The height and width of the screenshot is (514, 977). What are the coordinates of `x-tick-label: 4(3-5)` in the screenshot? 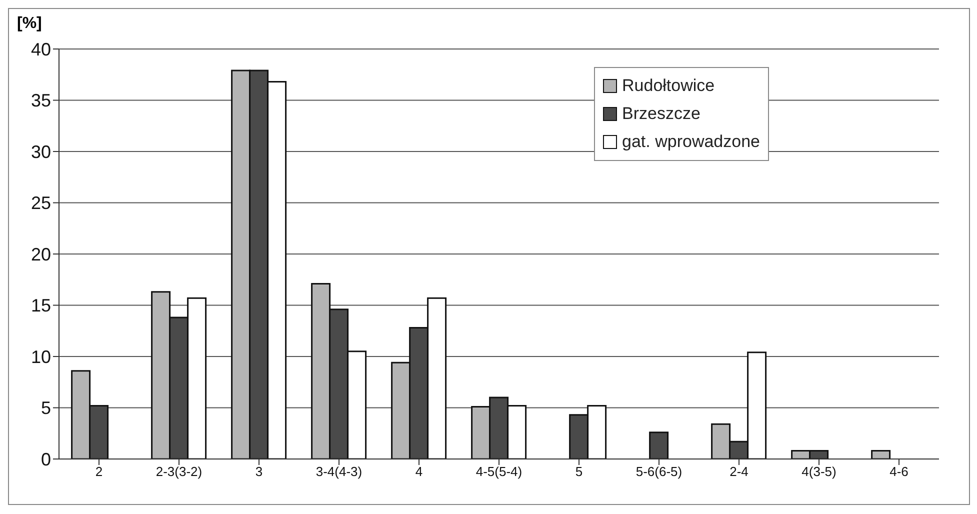 It's located at (819, 472).